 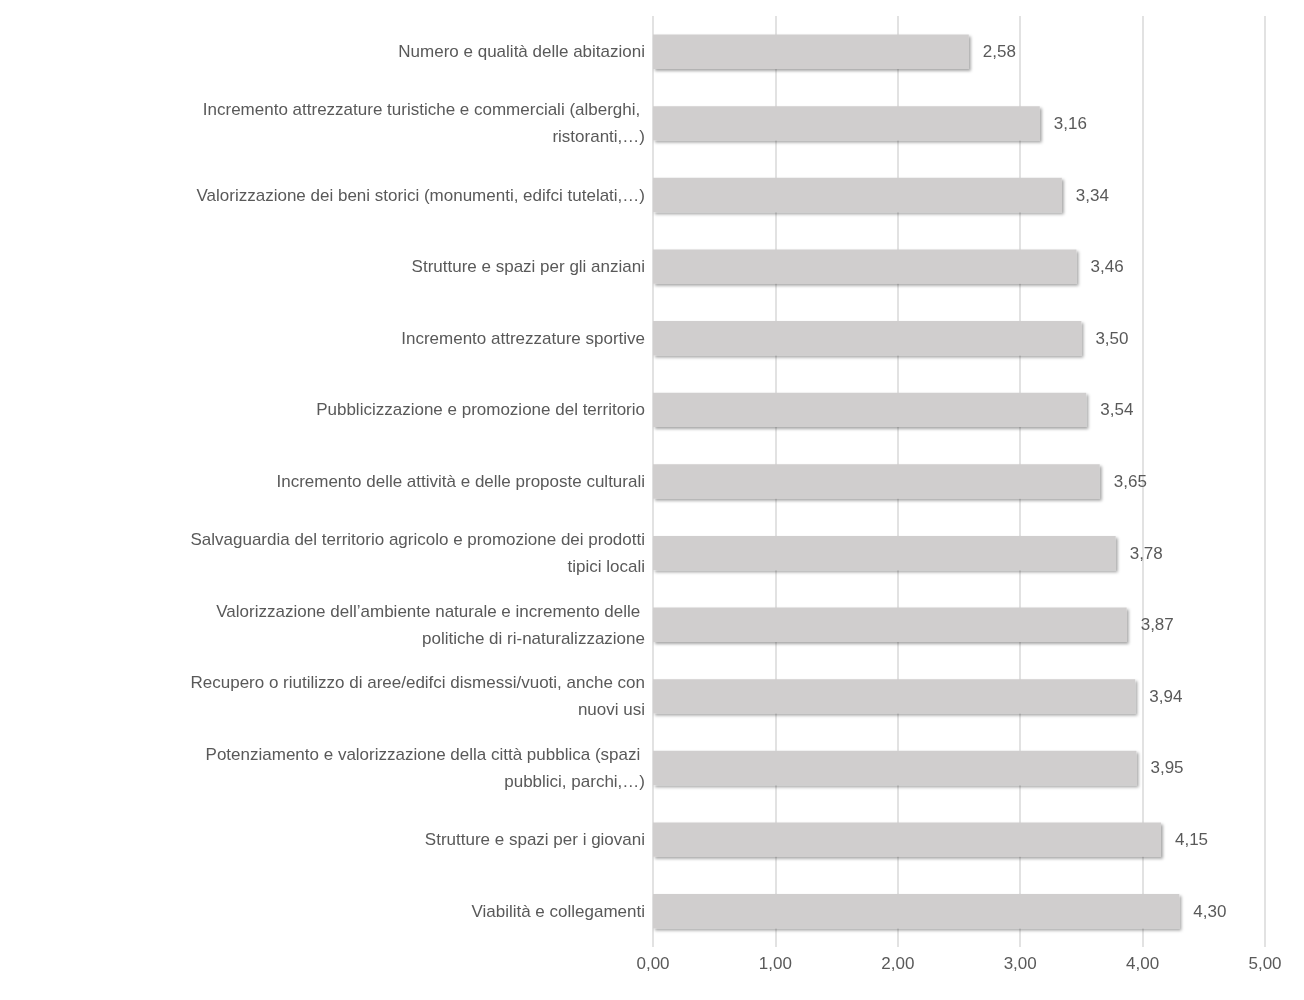 What do you see at coordinates (1143, 963) in the screenshot?
I see `x-tick-label: 4,00` at bounding box center [1143, 963].